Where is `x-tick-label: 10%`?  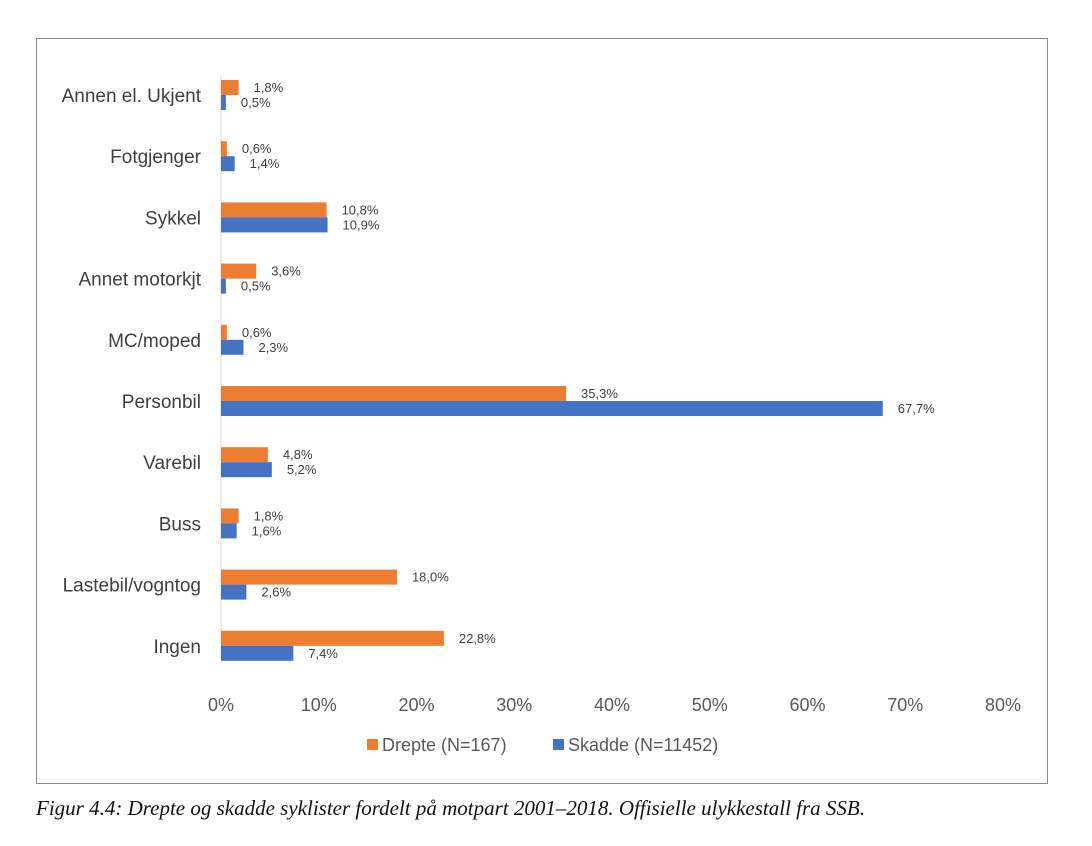
x-tick-label: 10% is located at coordinates (319, 705).